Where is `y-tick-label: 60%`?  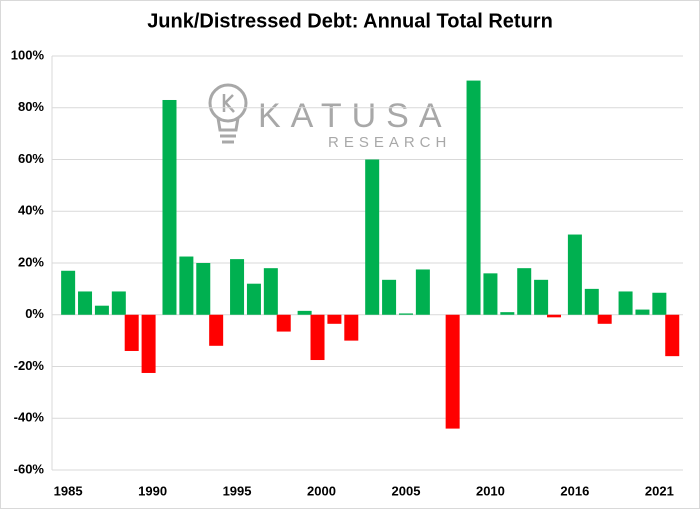 y-tick-label: 60% is located at coordinates (31, 158).